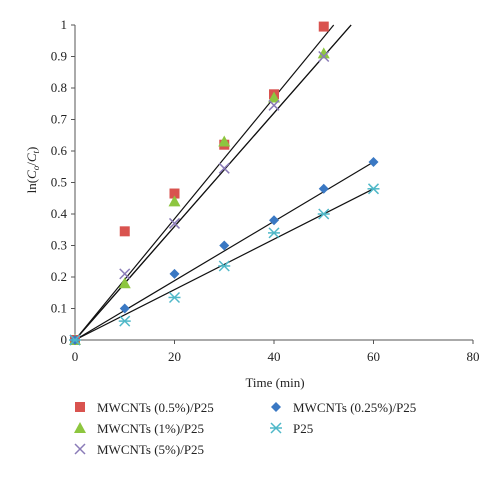  Describe the element at coordinates (64, 339) in the screenshot. I see `y-tick-label: 0` at that location.